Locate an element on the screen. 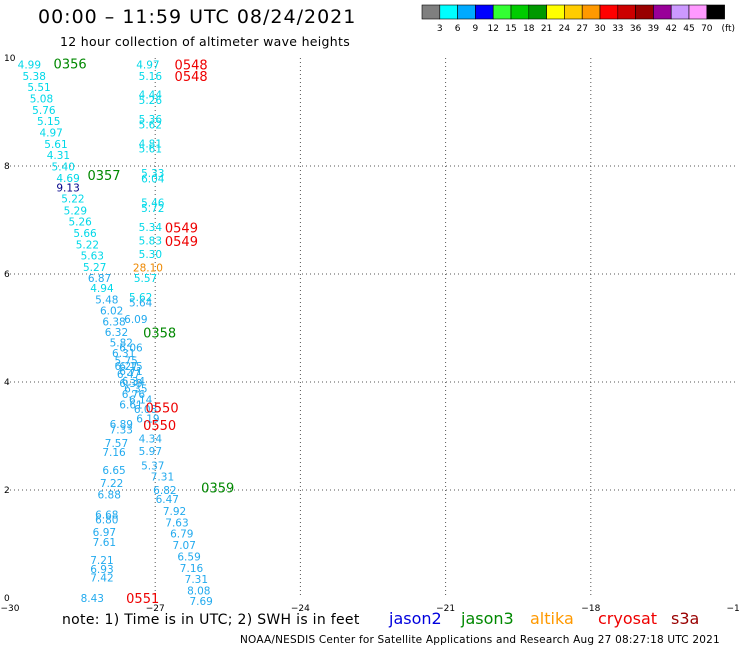 This screenshot has width=740, height=650. wave-height-point: 5.82 is located at coordinates (121, 344).